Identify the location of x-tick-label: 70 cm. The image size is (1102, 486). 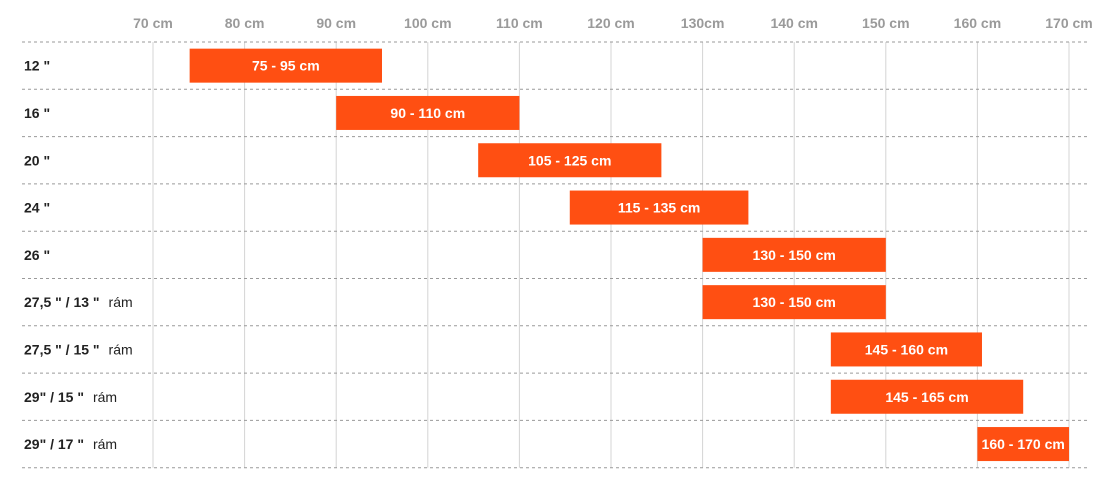
(153, 23).